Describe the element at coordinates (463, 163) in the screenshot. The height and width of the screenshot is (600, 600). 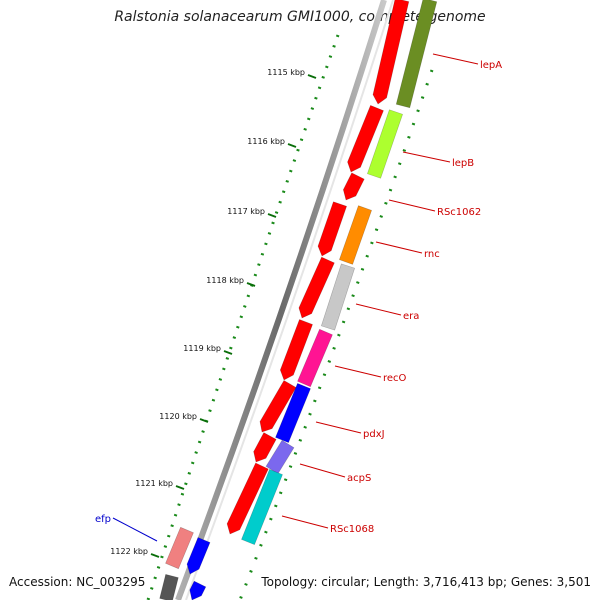
I see `gene-label-lepB: lepB` at that location.